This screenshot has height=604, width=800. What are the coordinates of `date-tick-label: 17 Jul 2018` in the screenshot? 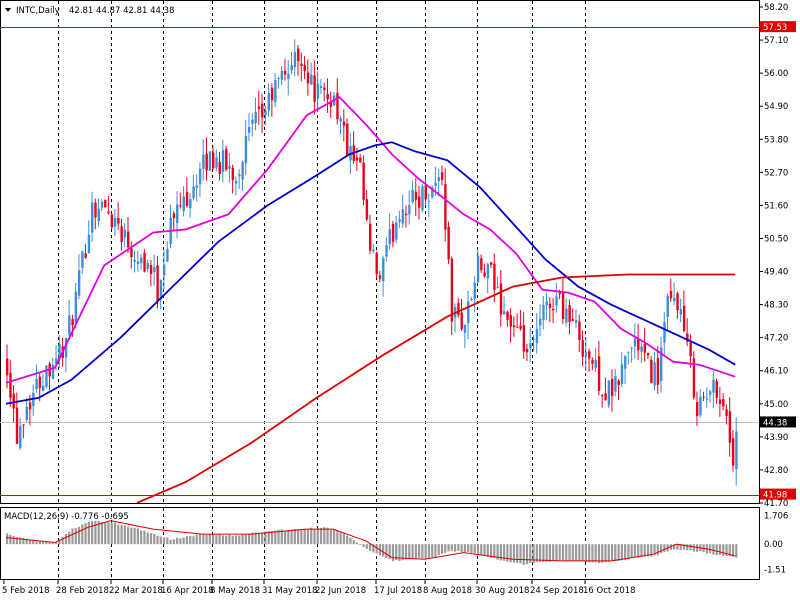 It's located at (398, 591).